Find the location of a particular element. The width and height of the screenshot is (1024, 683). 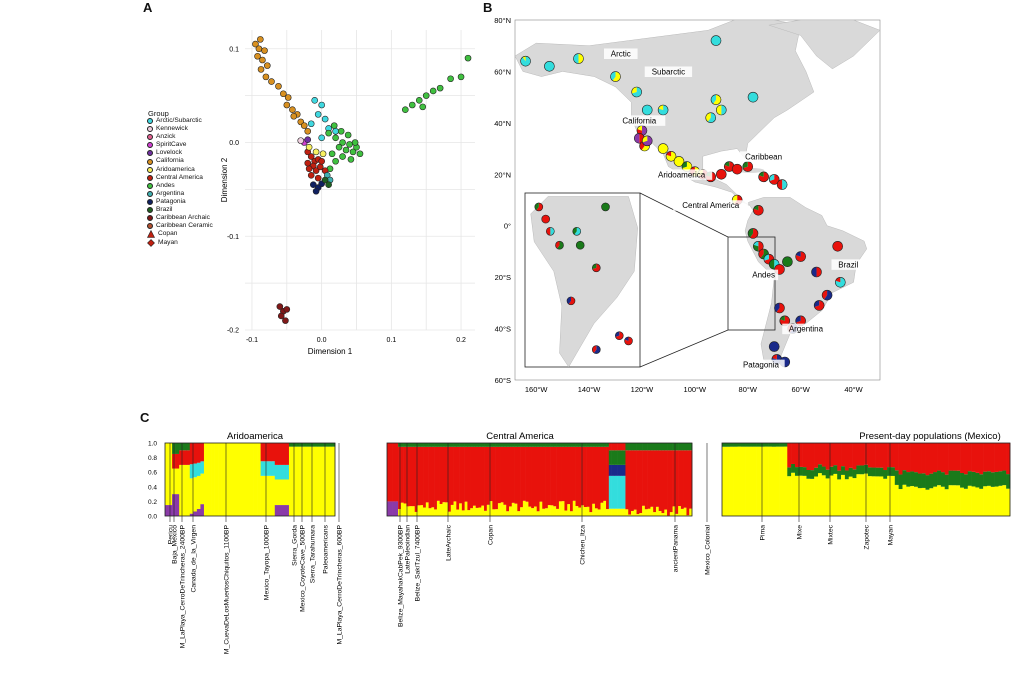

legend-title: Group is located at coordinates (158, 113).